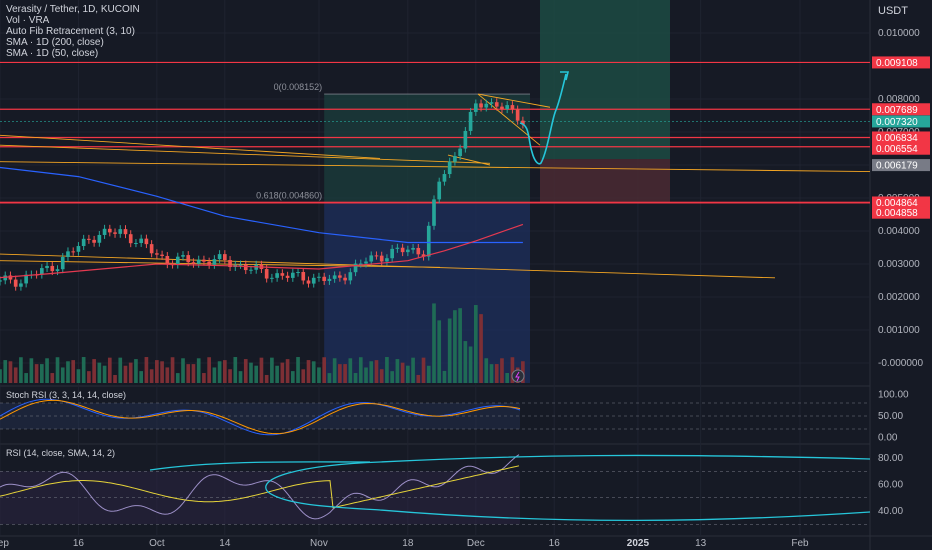  Describe the element at coordinates (890, 416) in the screenshot. I see `stoch-tick-label: 50.00` at that location.